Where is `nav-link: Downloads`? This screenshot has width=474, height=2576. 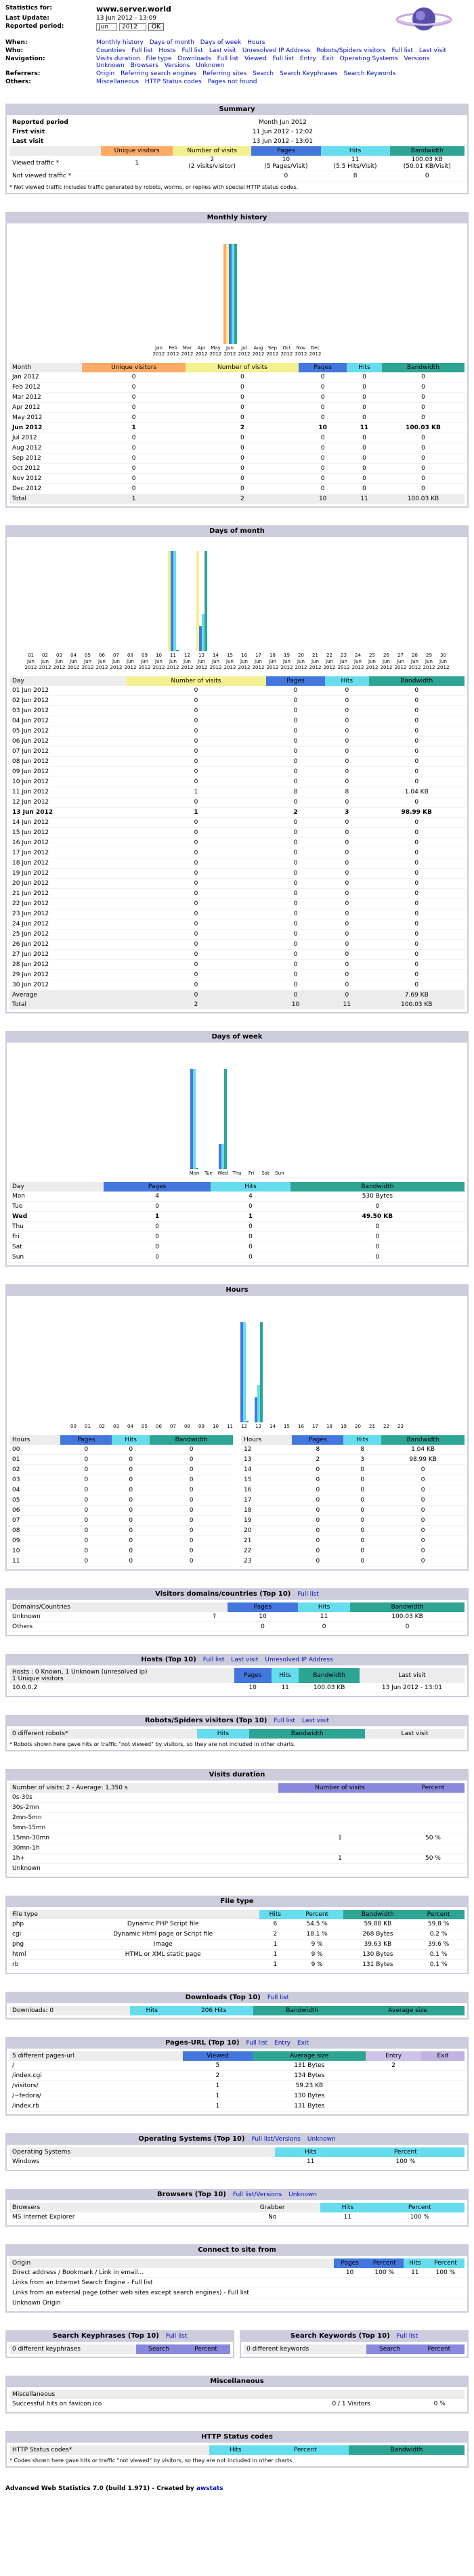 nav-link: Downloads is located at coordinates (194, 59).